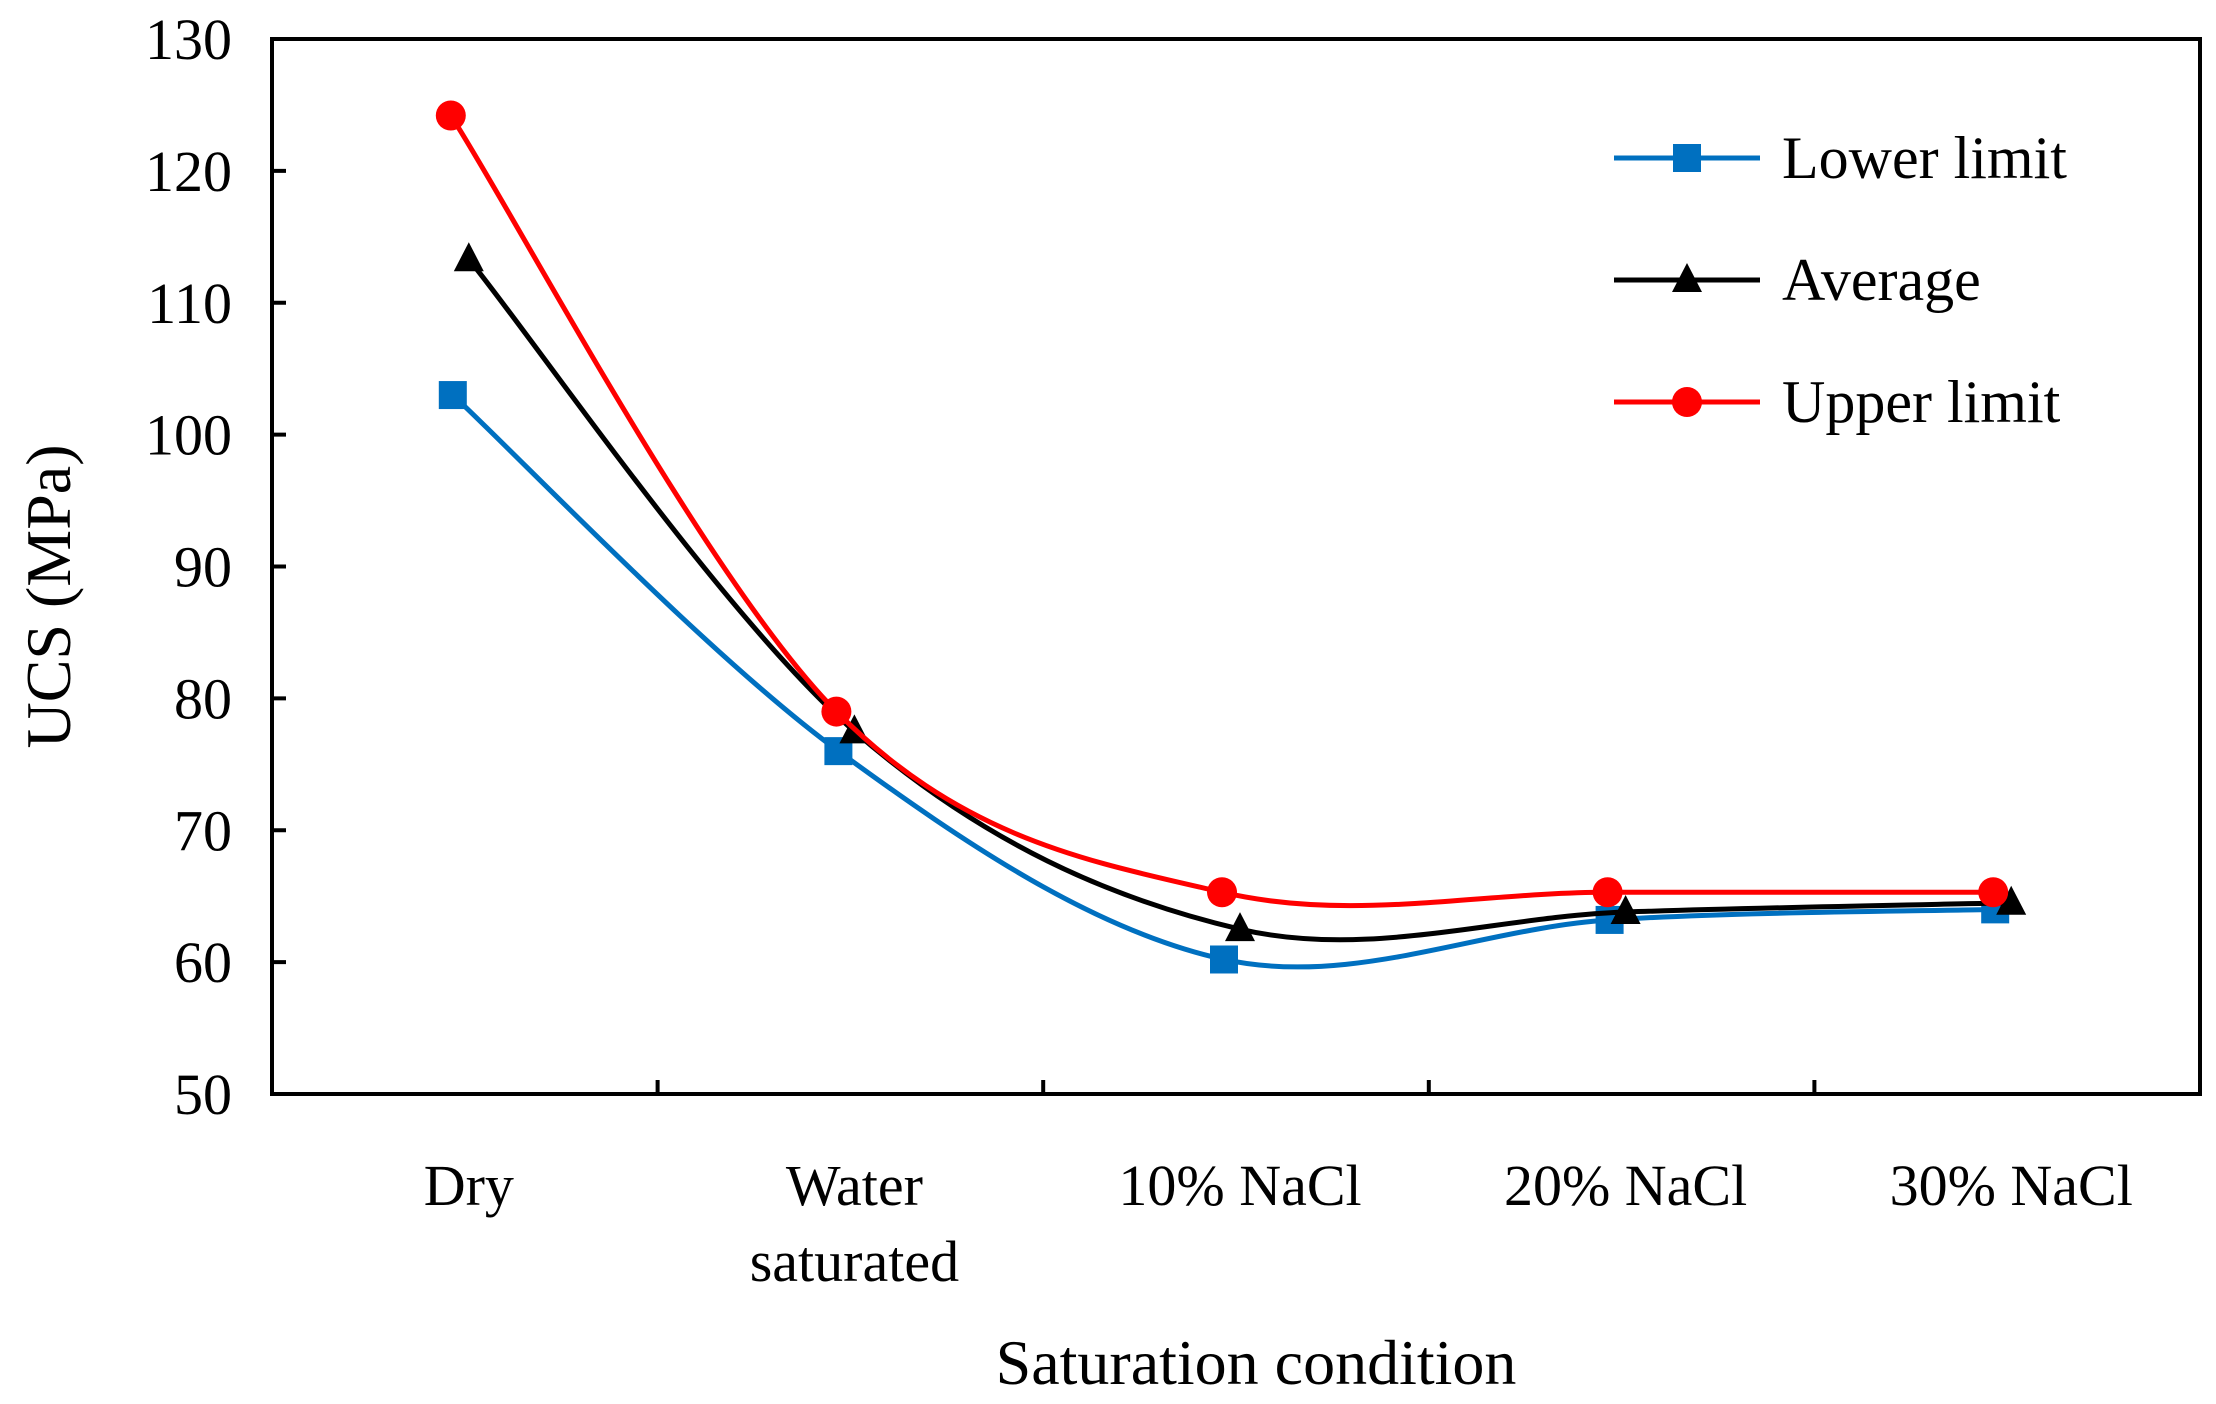 Image resolution: width=2216 pixels, height=1404 pixels. Describe the element at coordinates (203, 962) in the screenshot. I see `y-tick-label: 60` at that location.